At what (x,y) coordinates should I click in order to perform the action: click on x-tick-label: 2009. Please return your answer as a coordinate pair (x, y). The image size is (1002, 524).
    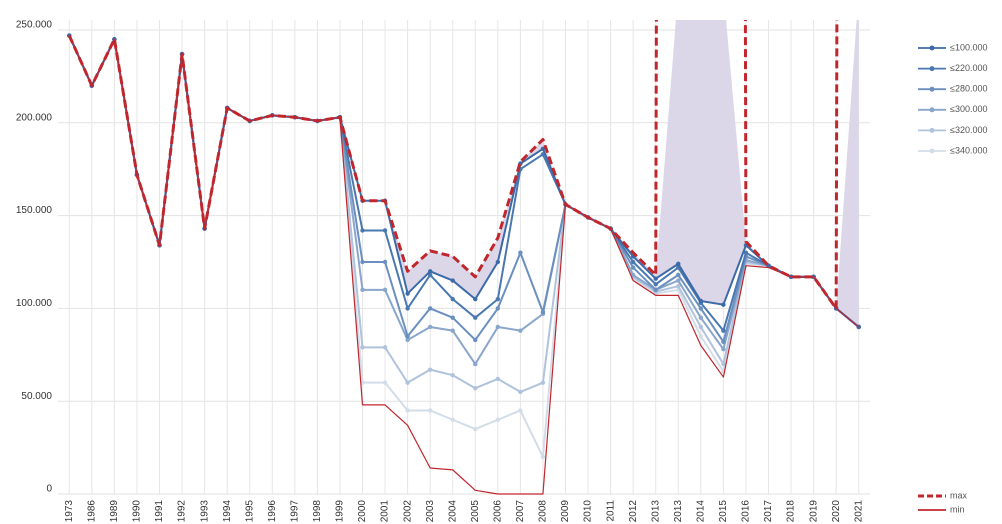
    Looking at the image, I should click on (565, 511).